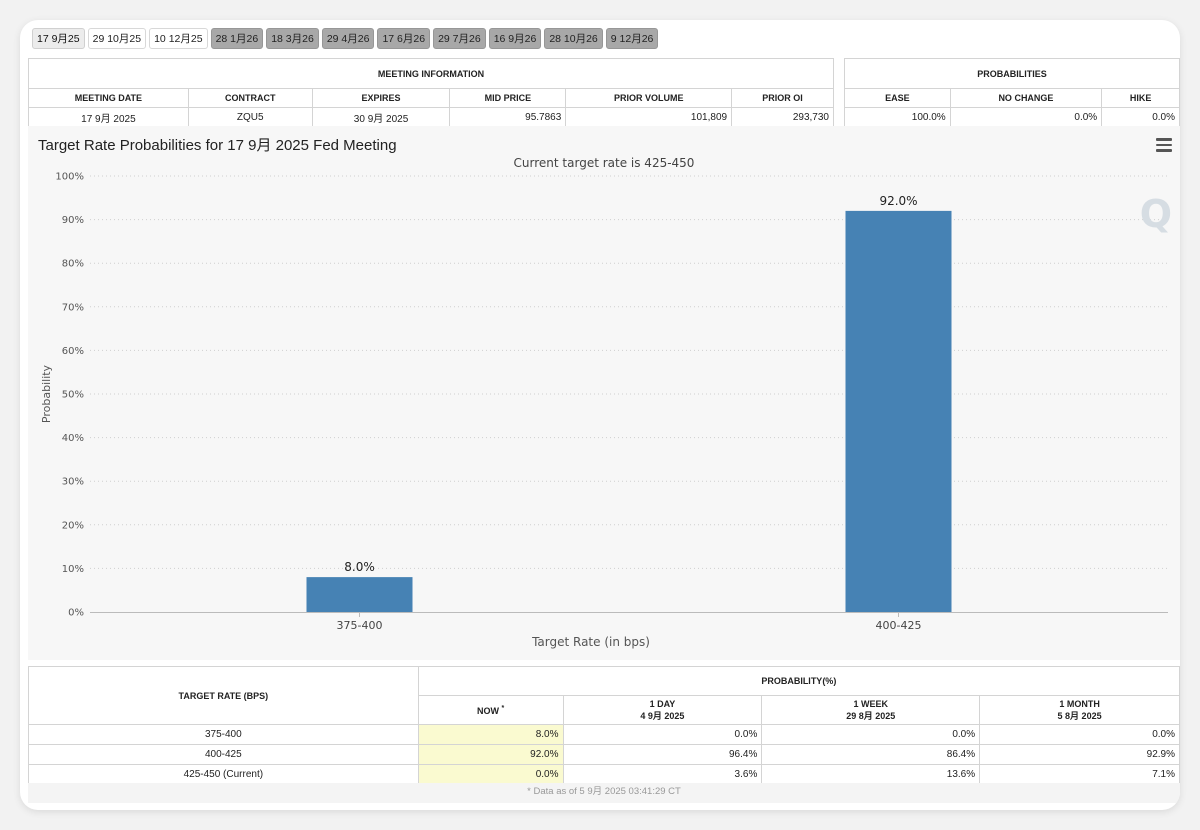 Image resolution: width=1200 pixels, height=830 pixels. I want to click on y-tick-label: 60%, so click(73, 351).